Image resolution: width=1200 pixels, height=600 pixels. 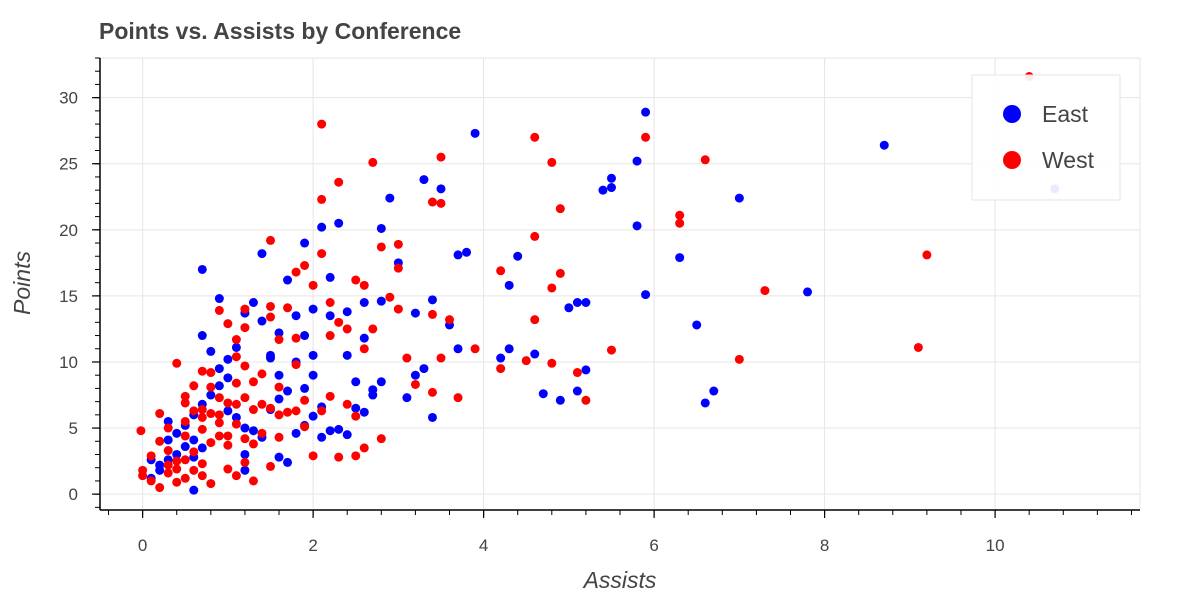 I want to click on y-axis-label: Points, so click(x=22, y=283).